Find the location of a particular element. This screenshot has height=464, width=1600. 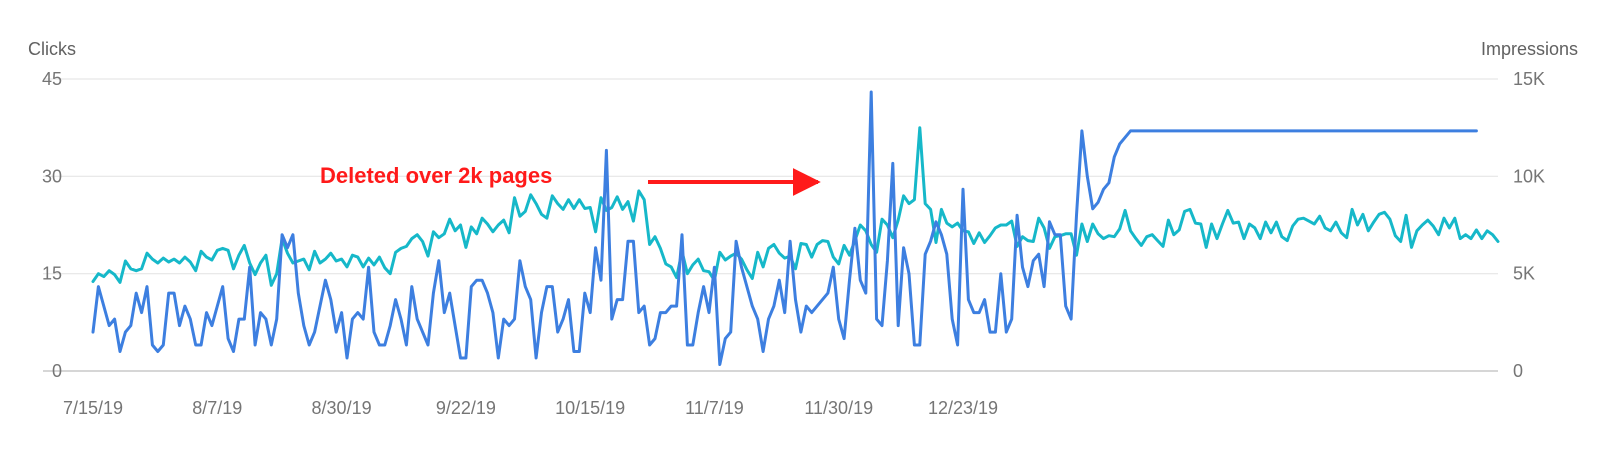

right-tick-label: 10K is located at coordinates (1529, 176).